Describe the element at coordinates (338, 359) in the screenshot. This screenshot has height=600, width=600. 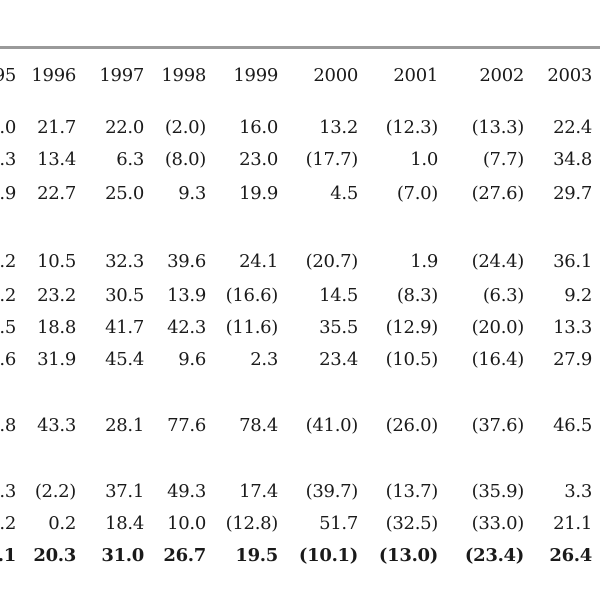
I see `table-cell: 23.4` at that location.